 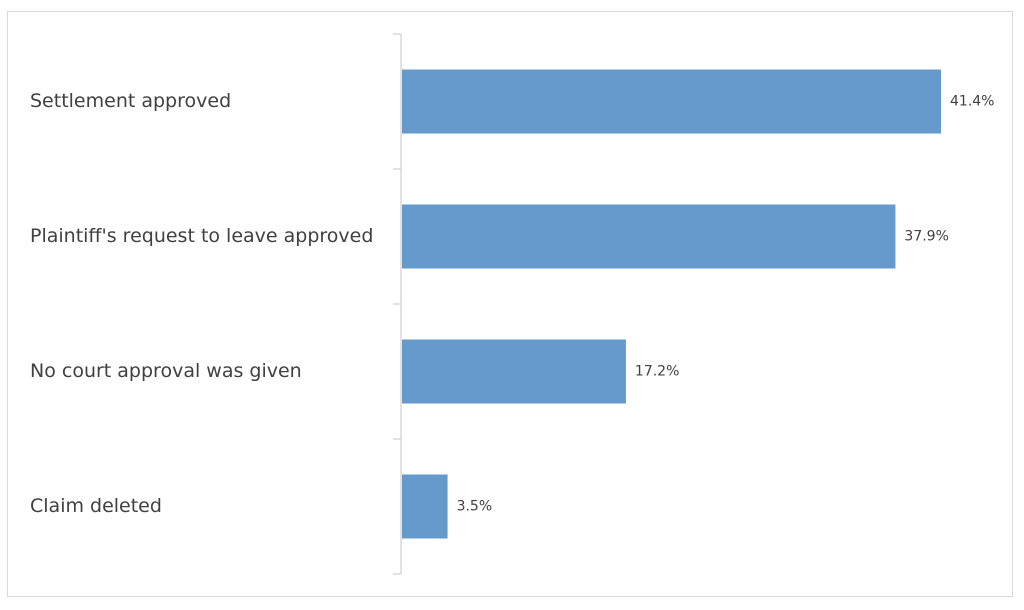 What do you see at coordinates (166, 371) in the screenshot?
I see `category-label: No court approval was given` at bounding box center [166, 371].